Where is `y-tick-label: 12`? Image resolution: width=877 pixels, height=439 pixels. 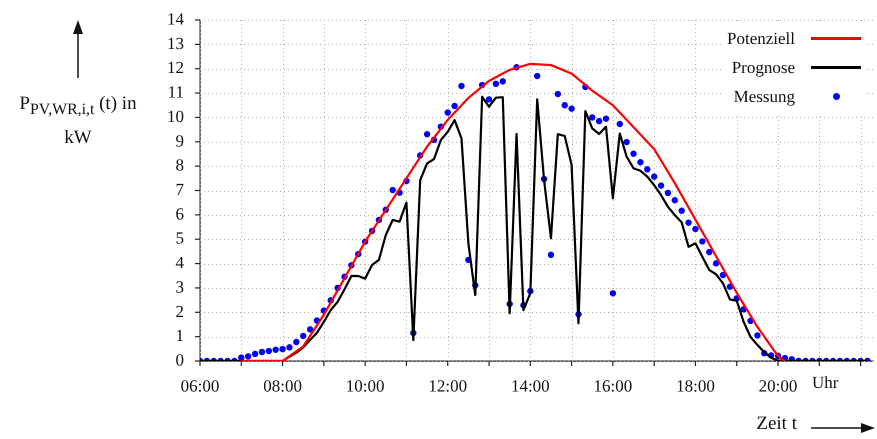 y-tick-label: 12 is located at coordinates (175, 68).